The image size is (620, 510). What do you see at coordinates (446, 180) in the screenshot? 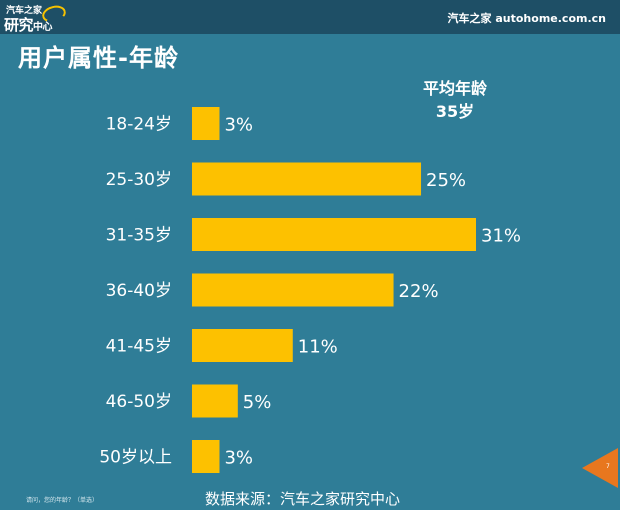
I see `value-label-1: 25%` at bounding box center [446, 180].